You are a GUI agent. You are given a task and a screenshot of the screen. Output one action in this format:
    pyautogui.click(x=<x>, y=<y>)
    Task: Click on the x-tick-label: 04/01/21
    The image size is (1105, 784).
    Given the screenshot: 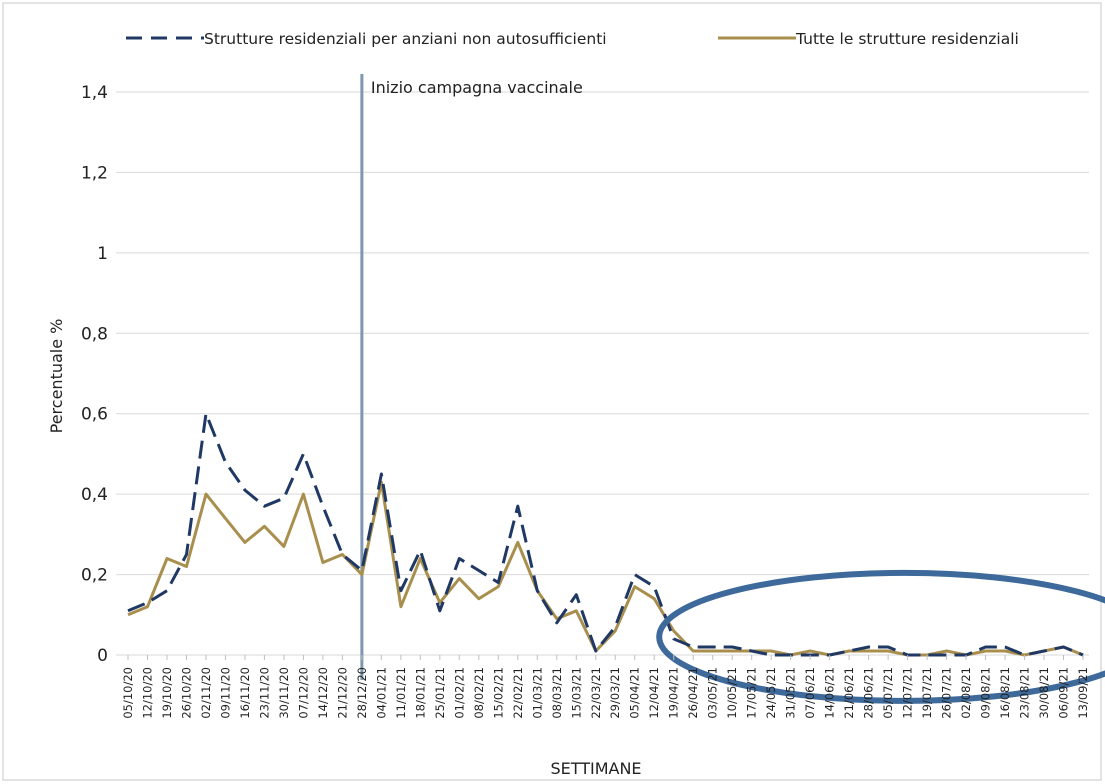 What is the action you would take?
    pyautogui.click(x=381, y=693)
    